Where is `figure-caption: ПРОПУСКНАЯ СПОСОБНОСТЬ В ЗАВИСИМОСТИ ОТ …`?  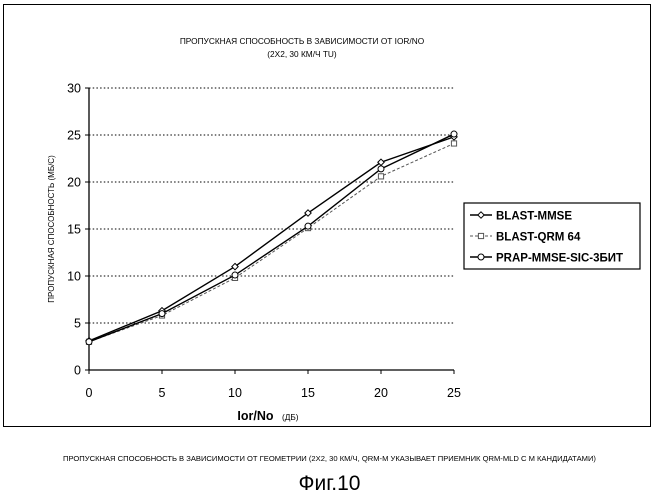
figure-caption: ПРОПУСКНАЯ СПОСОБНОСТЬ В ЗАВИСИМОСТИ ОТ … is located at coordinates (329, 458).